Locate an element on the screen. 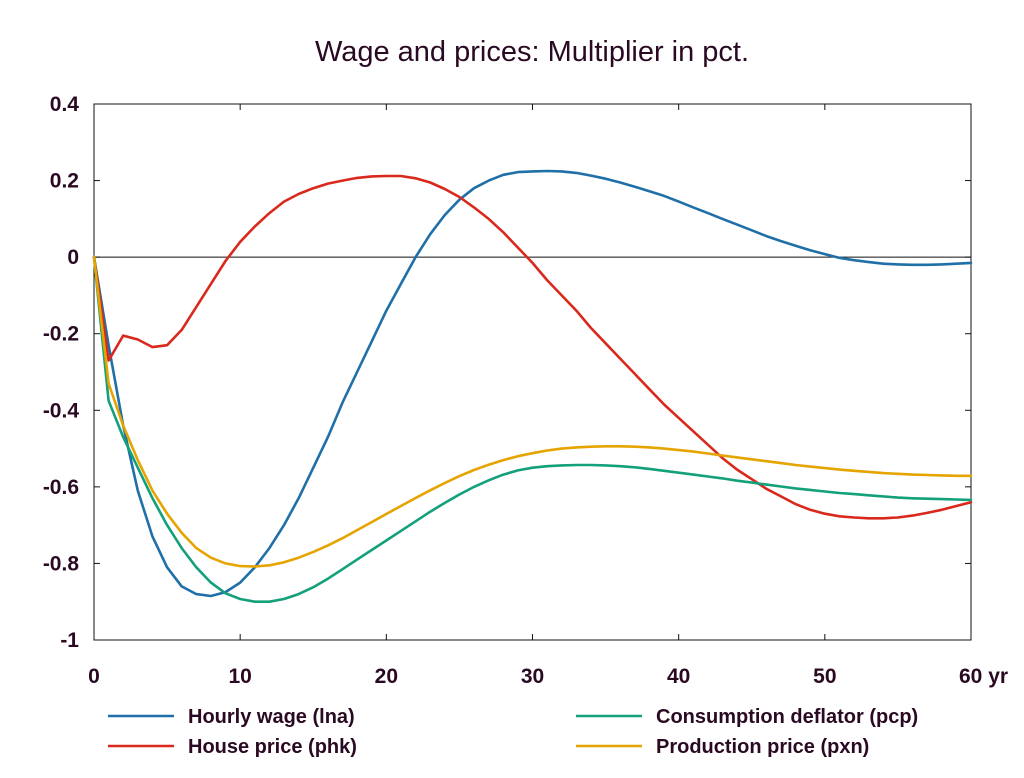 The height and width of the screenshot is (778, 1024). x-tick-label: 0 is located at coordinates (94, 676).